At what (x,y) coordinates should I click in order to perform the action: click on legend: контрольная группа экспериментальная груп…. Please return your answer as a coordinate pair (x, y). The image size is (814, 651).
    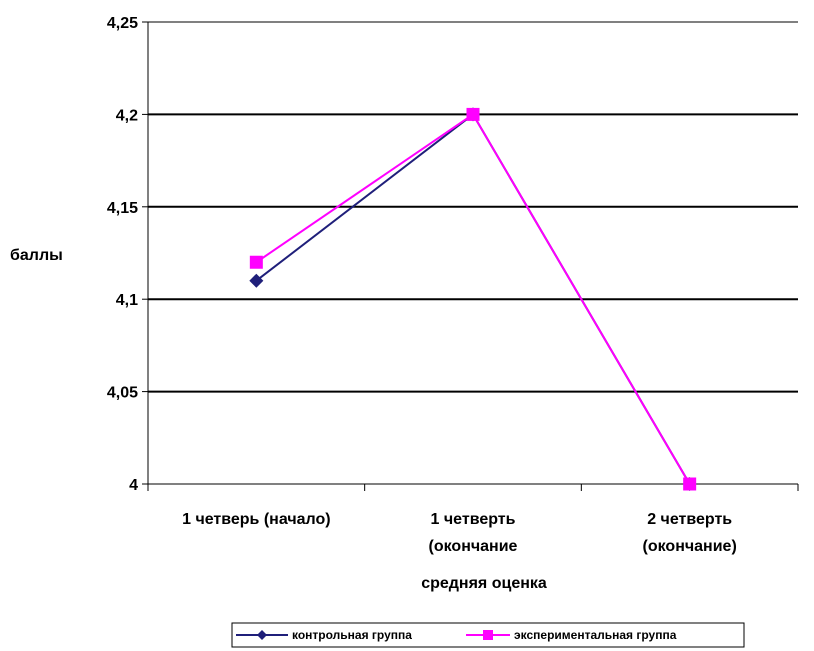
    Looking at the image, I should click on (488, 635).